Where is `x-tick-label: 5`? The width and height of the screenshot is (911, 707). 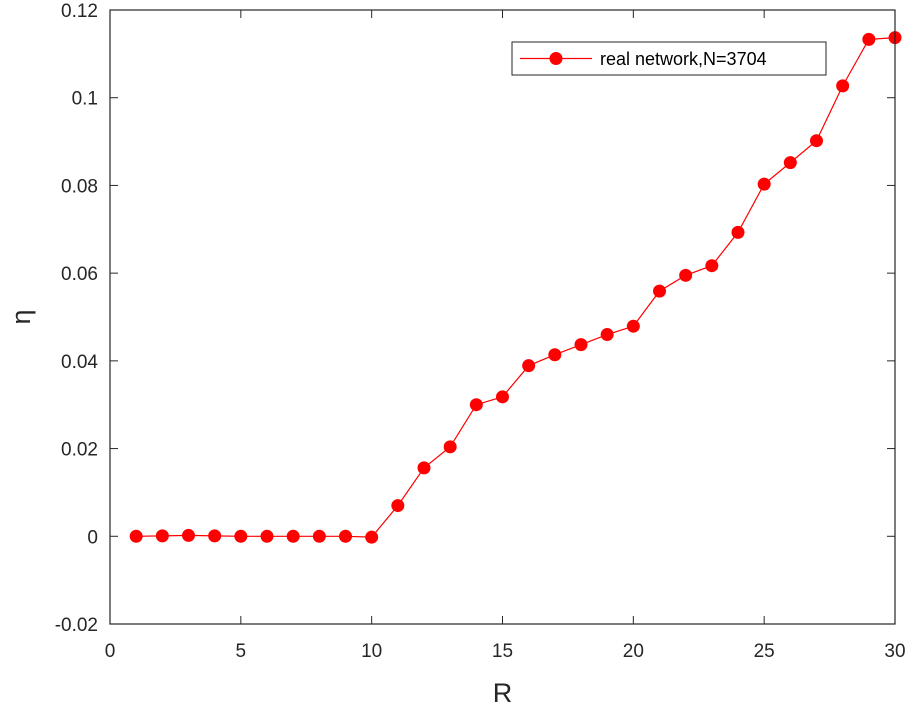 x-tick-label: 5 is located at coordinates (241, 651).